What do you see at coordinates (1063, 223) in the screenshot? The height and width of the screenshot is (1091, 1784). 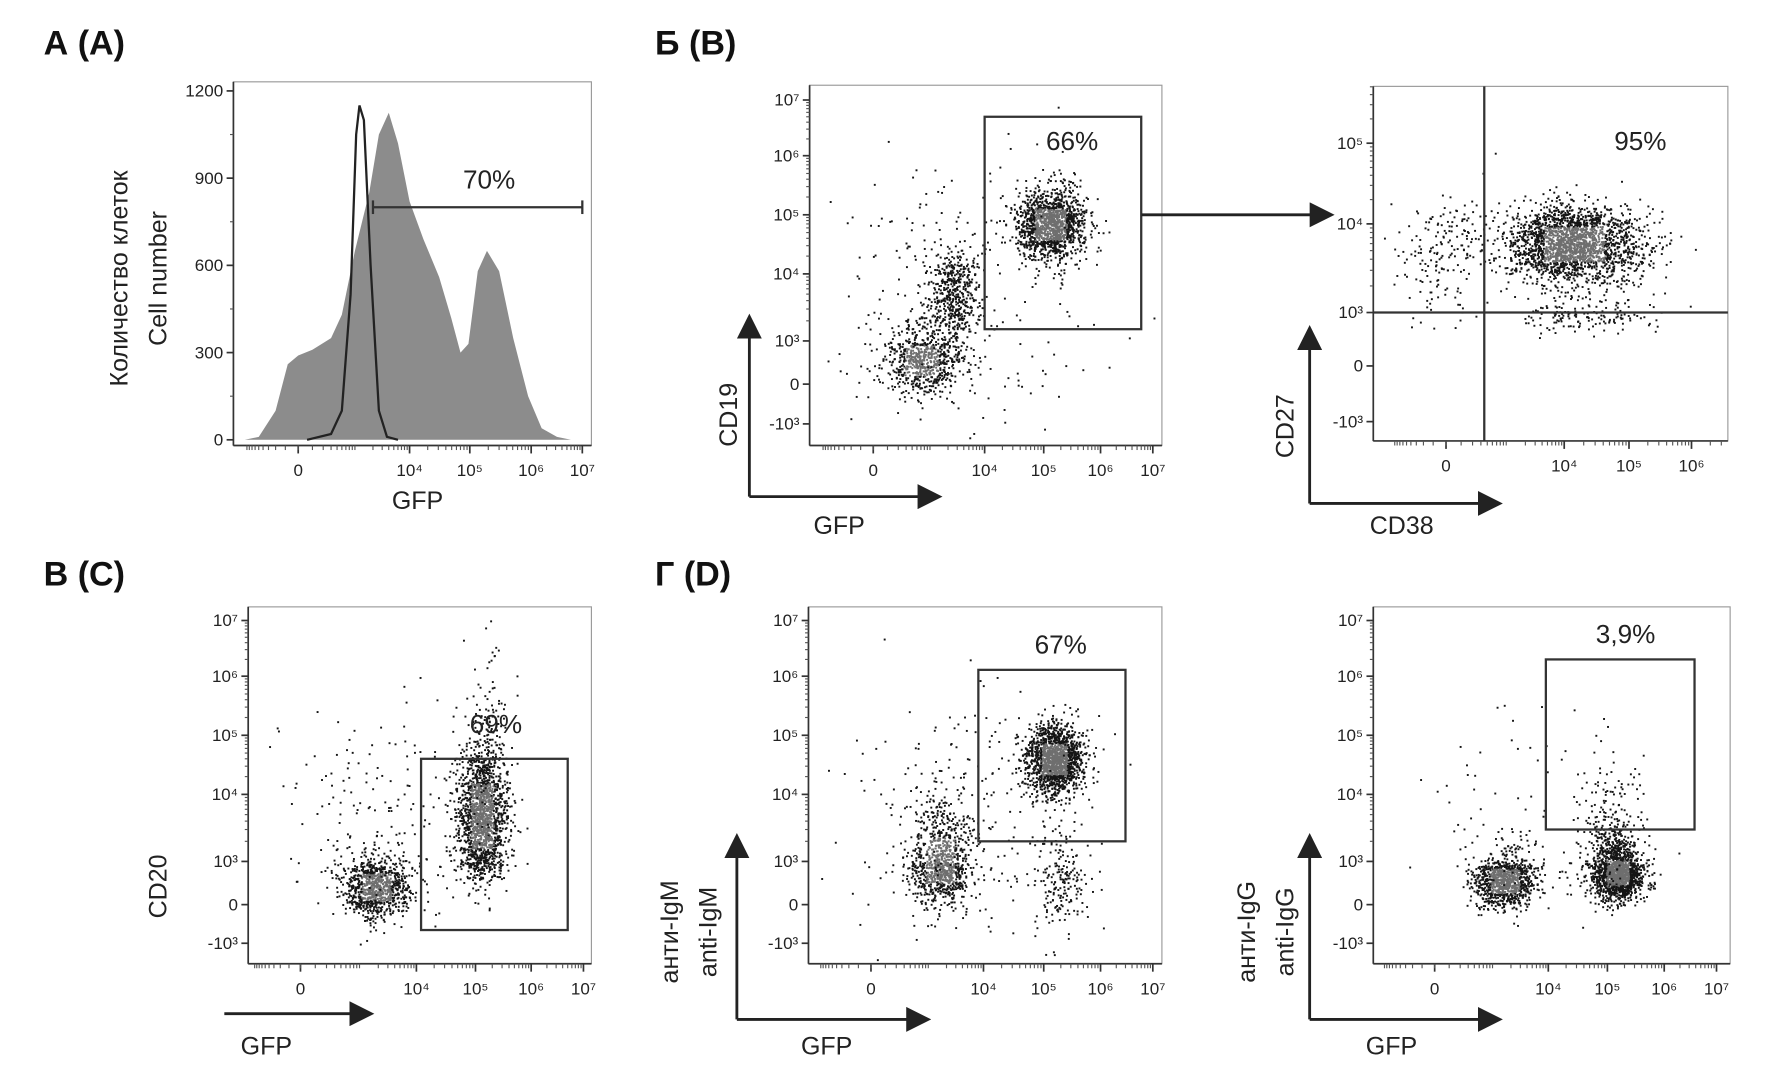 I see `gate-rectangle` at bounding box center [1063, 223].